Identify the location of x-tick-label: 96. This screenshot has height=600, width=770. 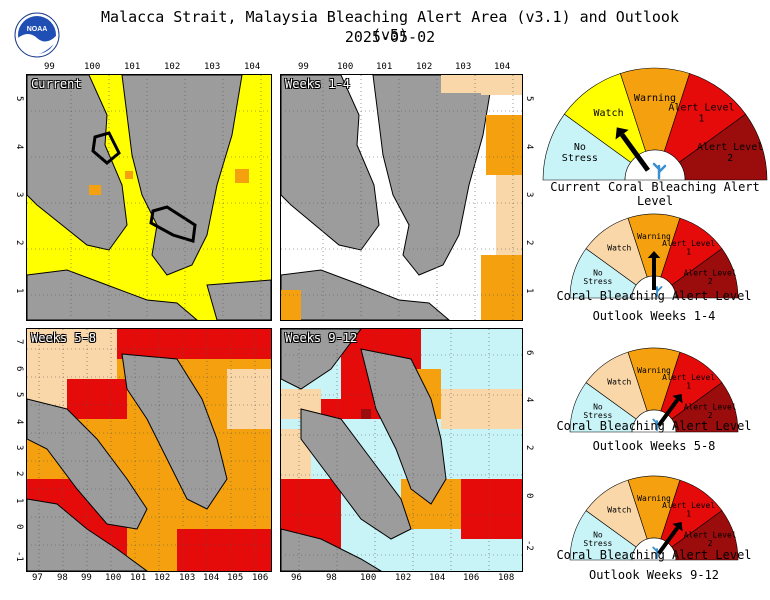
(296, 578).